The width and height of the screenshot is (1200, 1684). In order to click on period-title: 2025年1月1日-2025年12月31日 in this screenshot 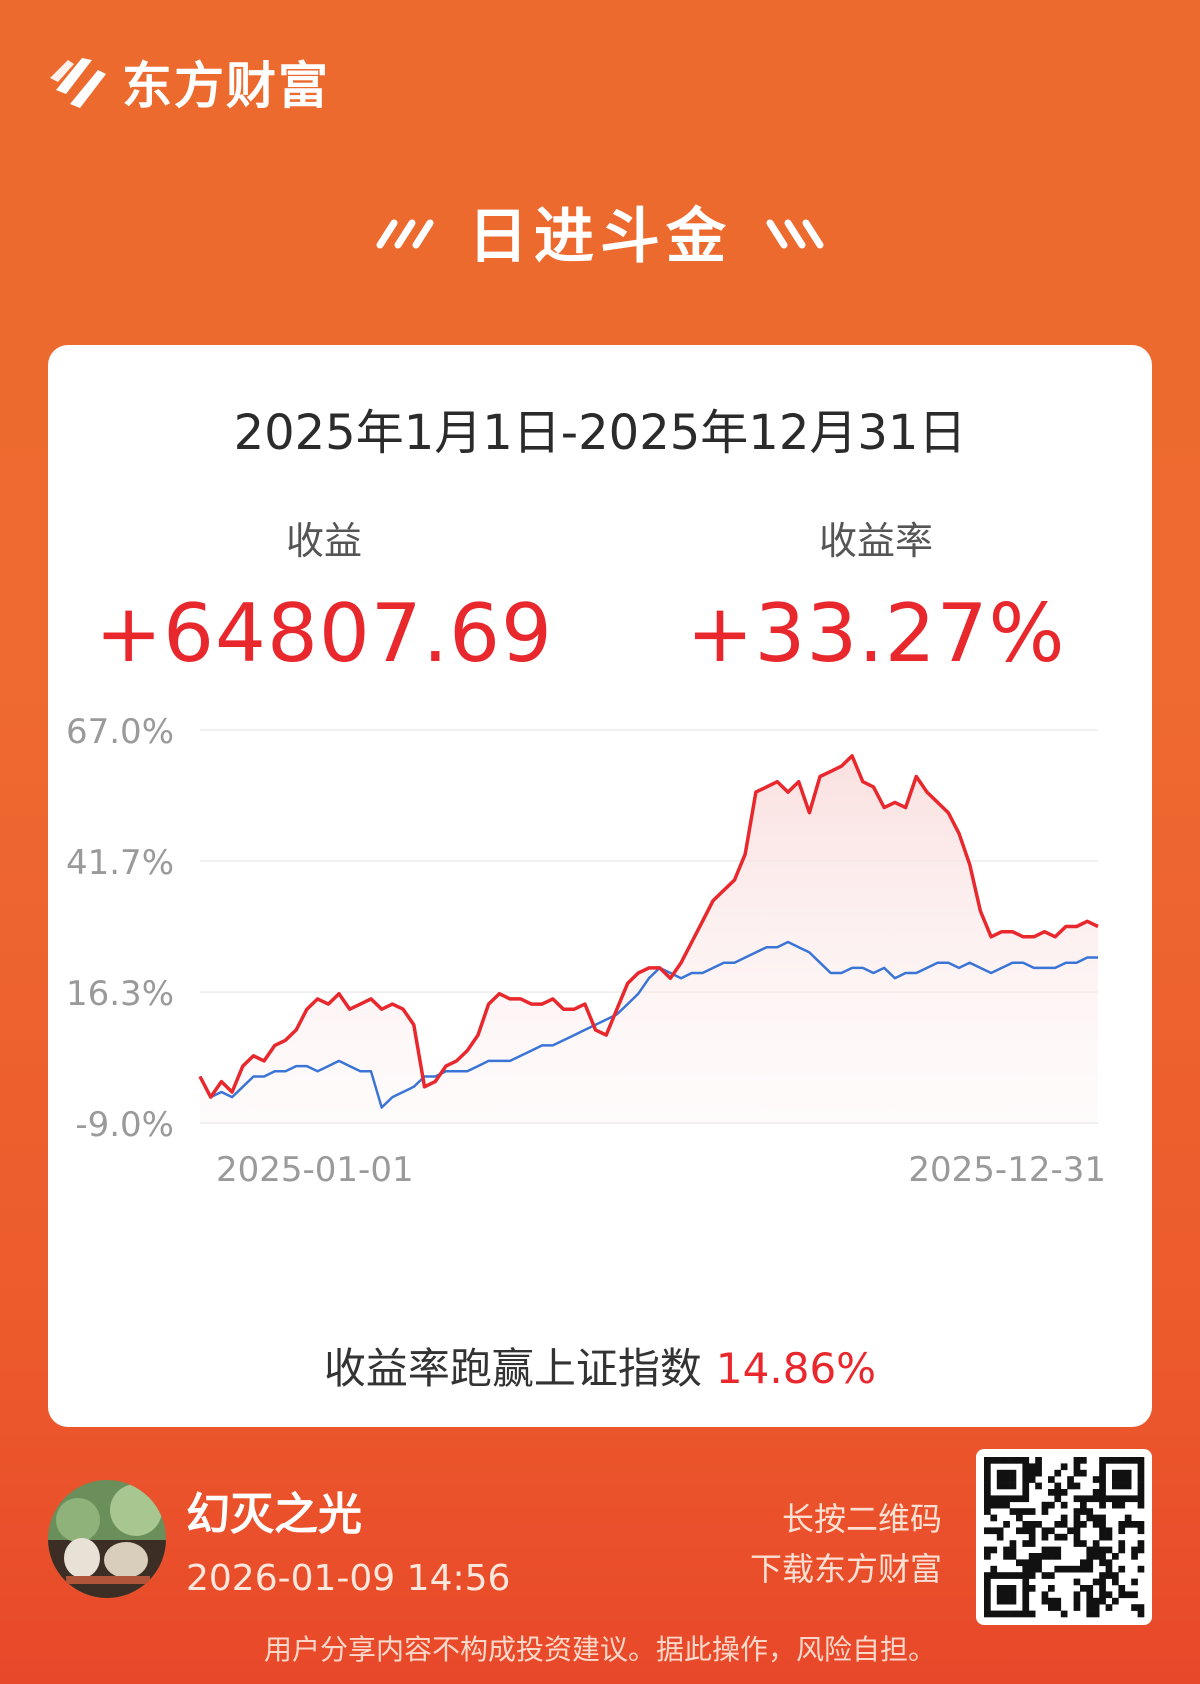, I will do `click(600, 433)`.